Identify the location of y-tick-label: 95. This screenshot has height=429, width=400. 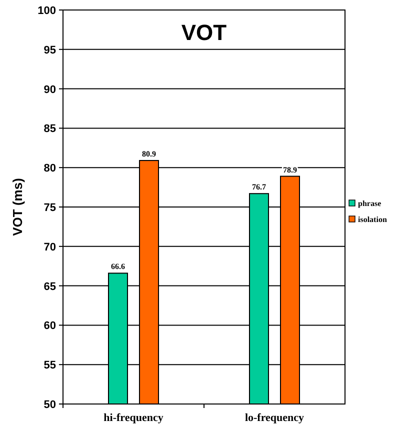
(50, 50).